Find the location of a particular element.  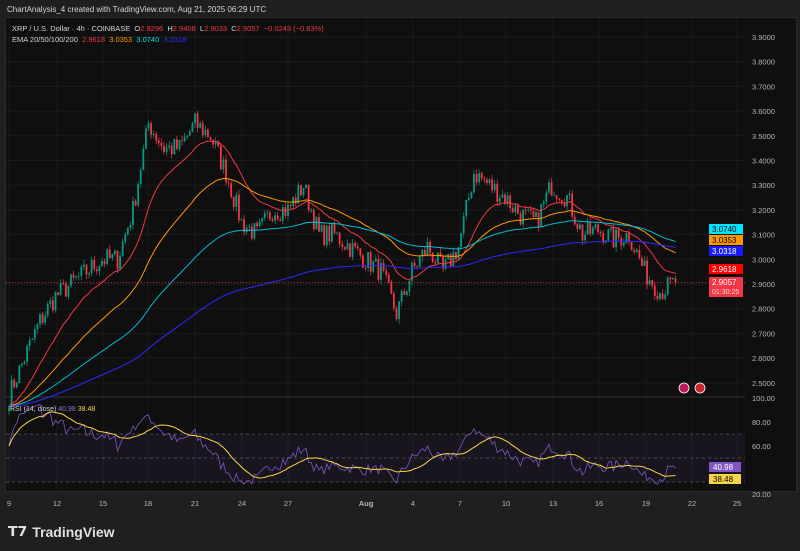

ema200-value: 3.0318 is located at coordinates (175, 39).